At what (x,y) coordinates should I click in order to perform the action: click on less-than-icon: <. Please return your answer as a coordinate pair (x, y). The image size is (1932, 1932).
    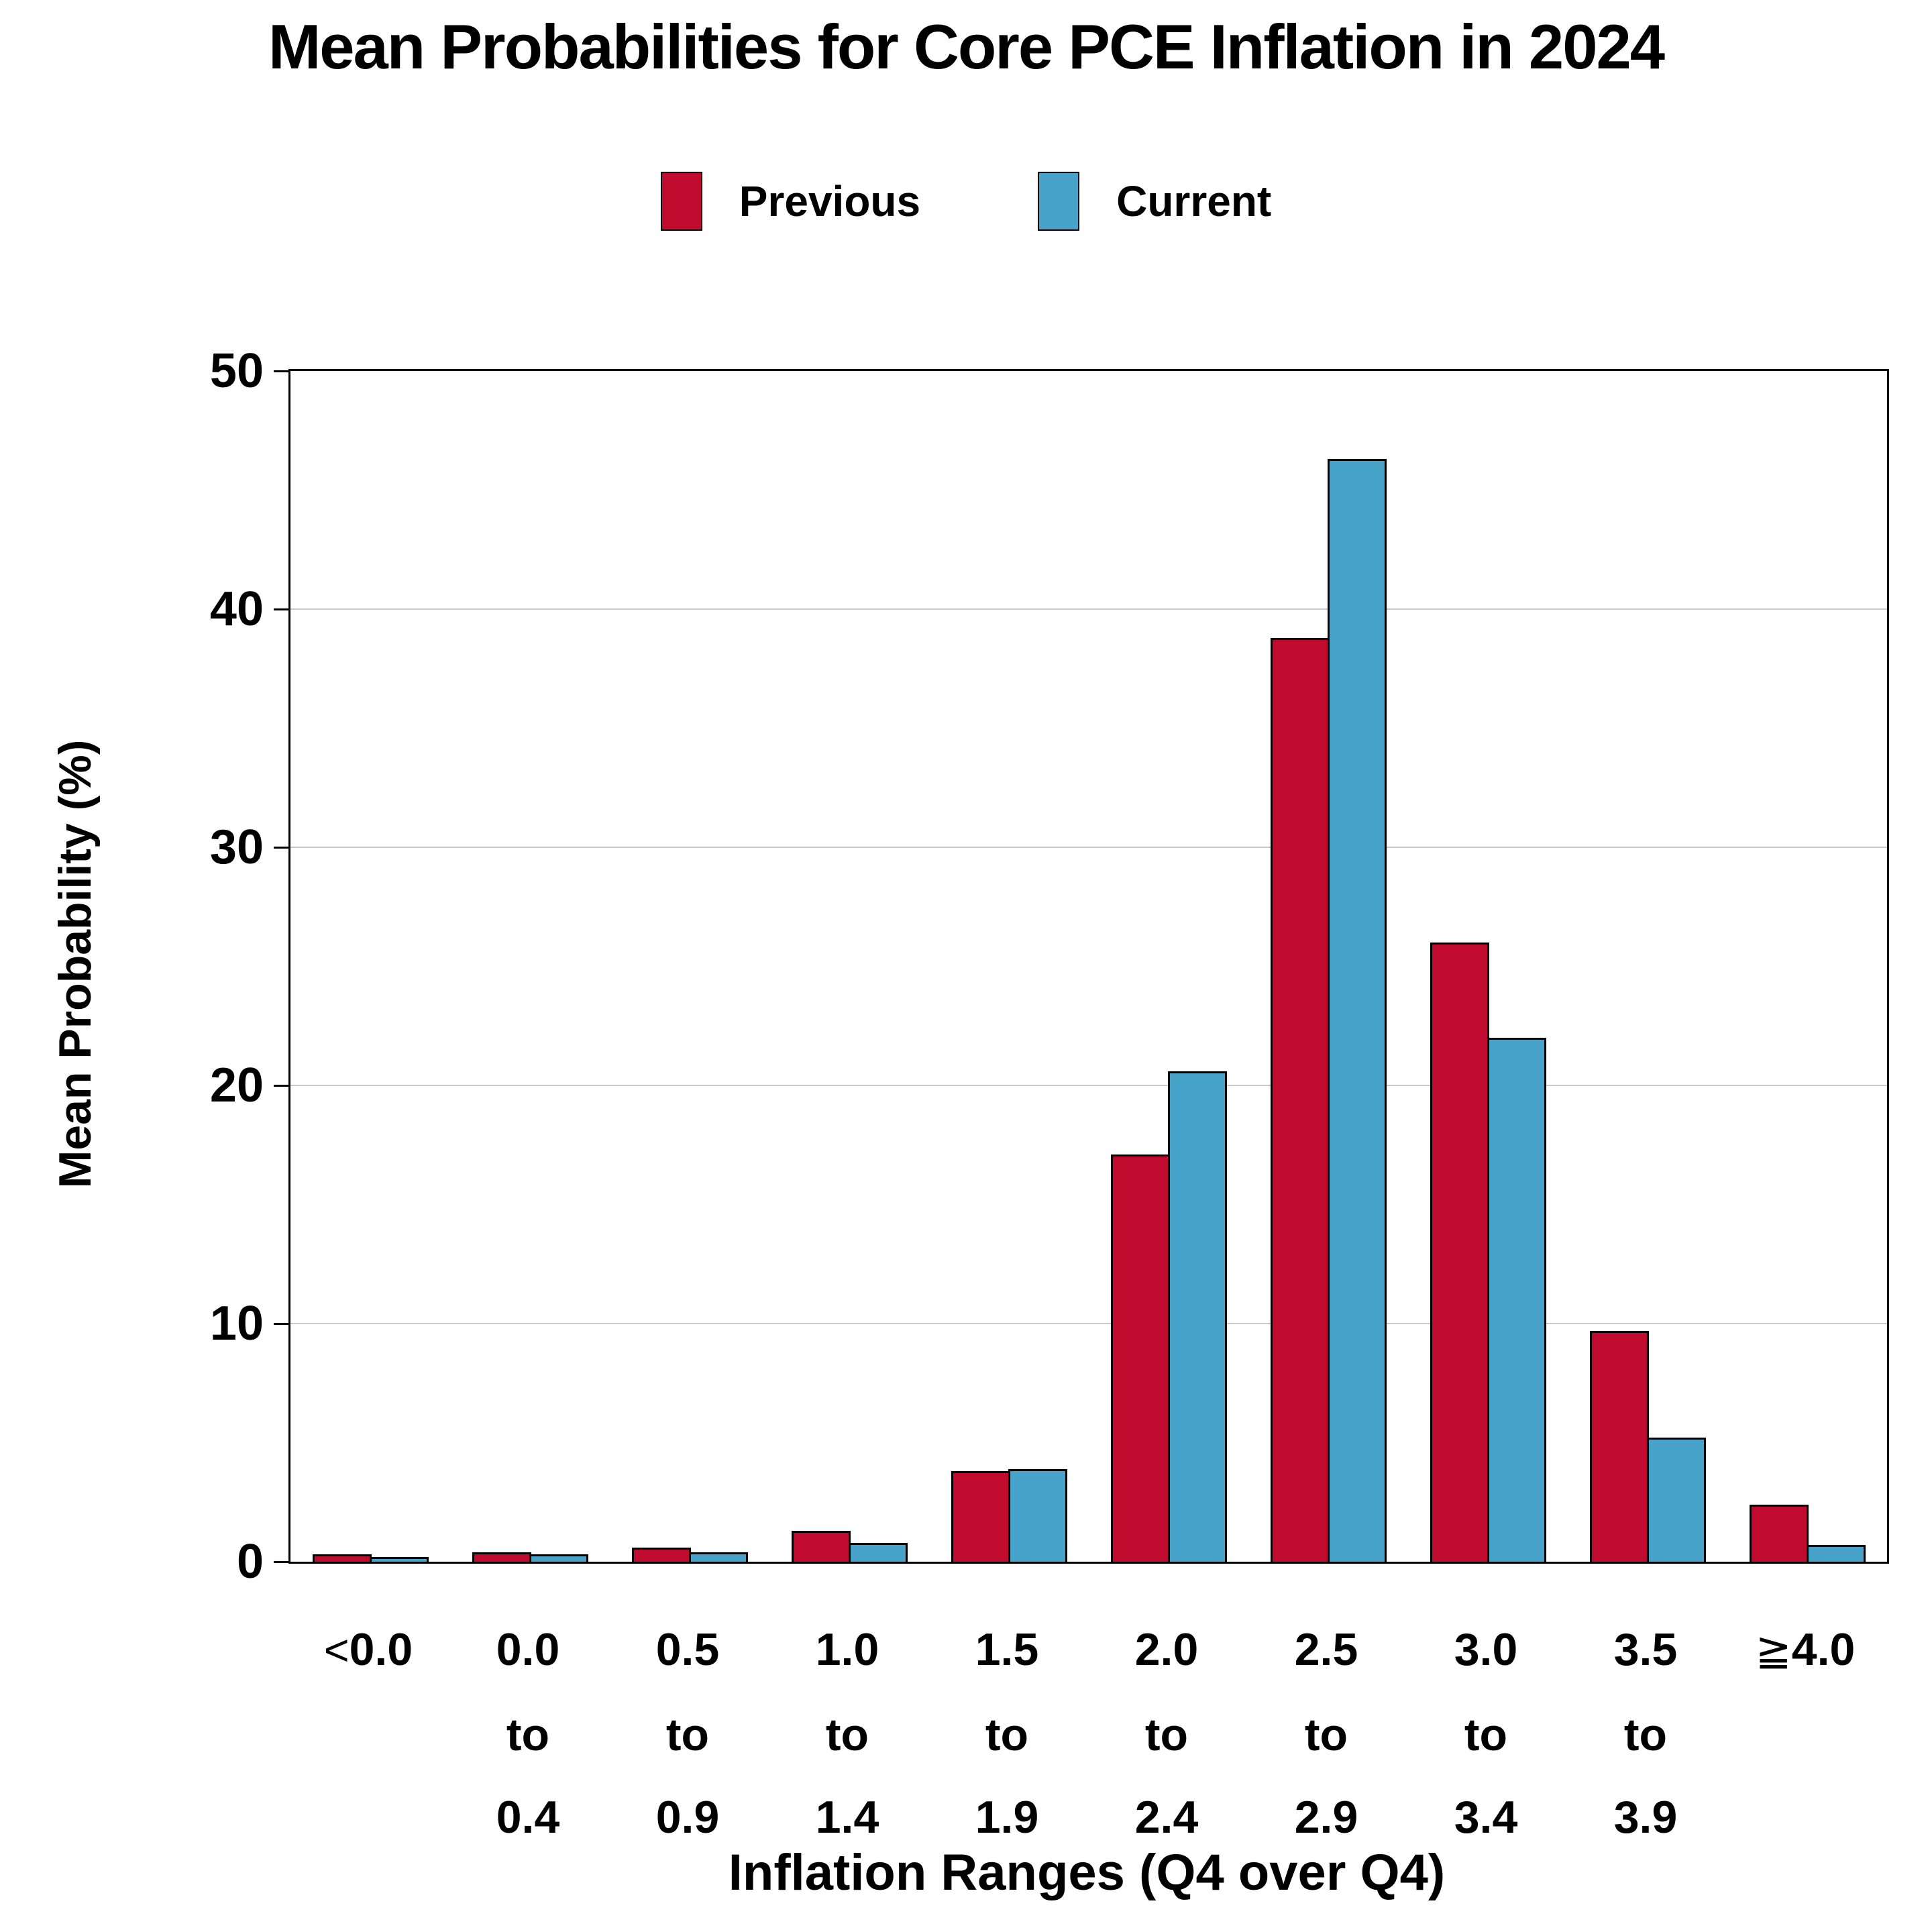
    Looking at the image, I should click on (336, 1650).